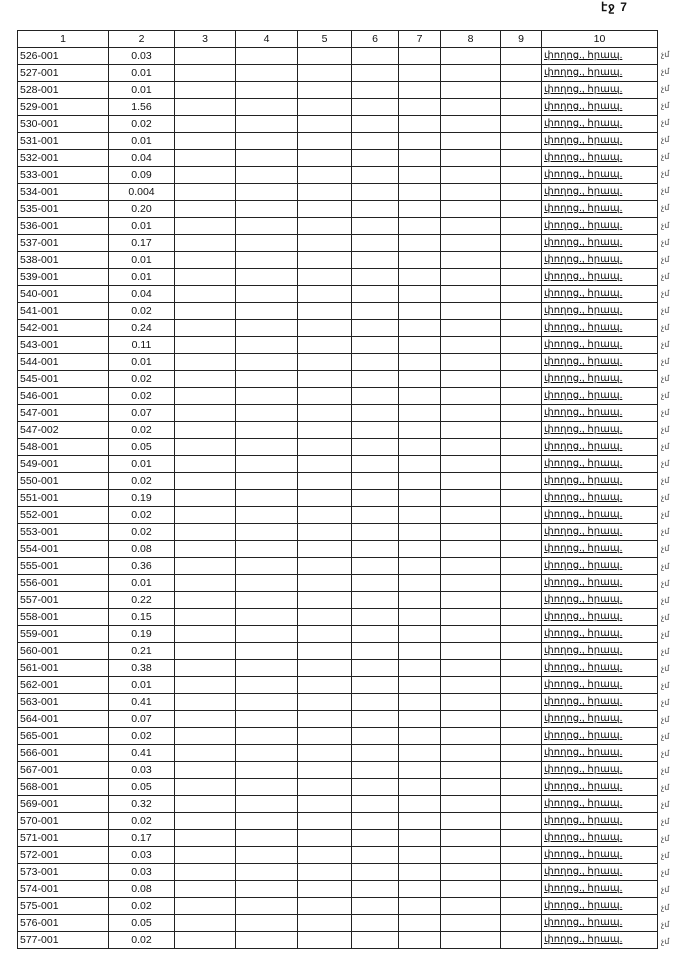 The width and height of the screenshot is (696, 962). What do you see at coordinates (337, 685) in the screenshot?
I see `table-row: 562-001 0.01 փողոց., հրապ.` at bounding box center [337, 685].